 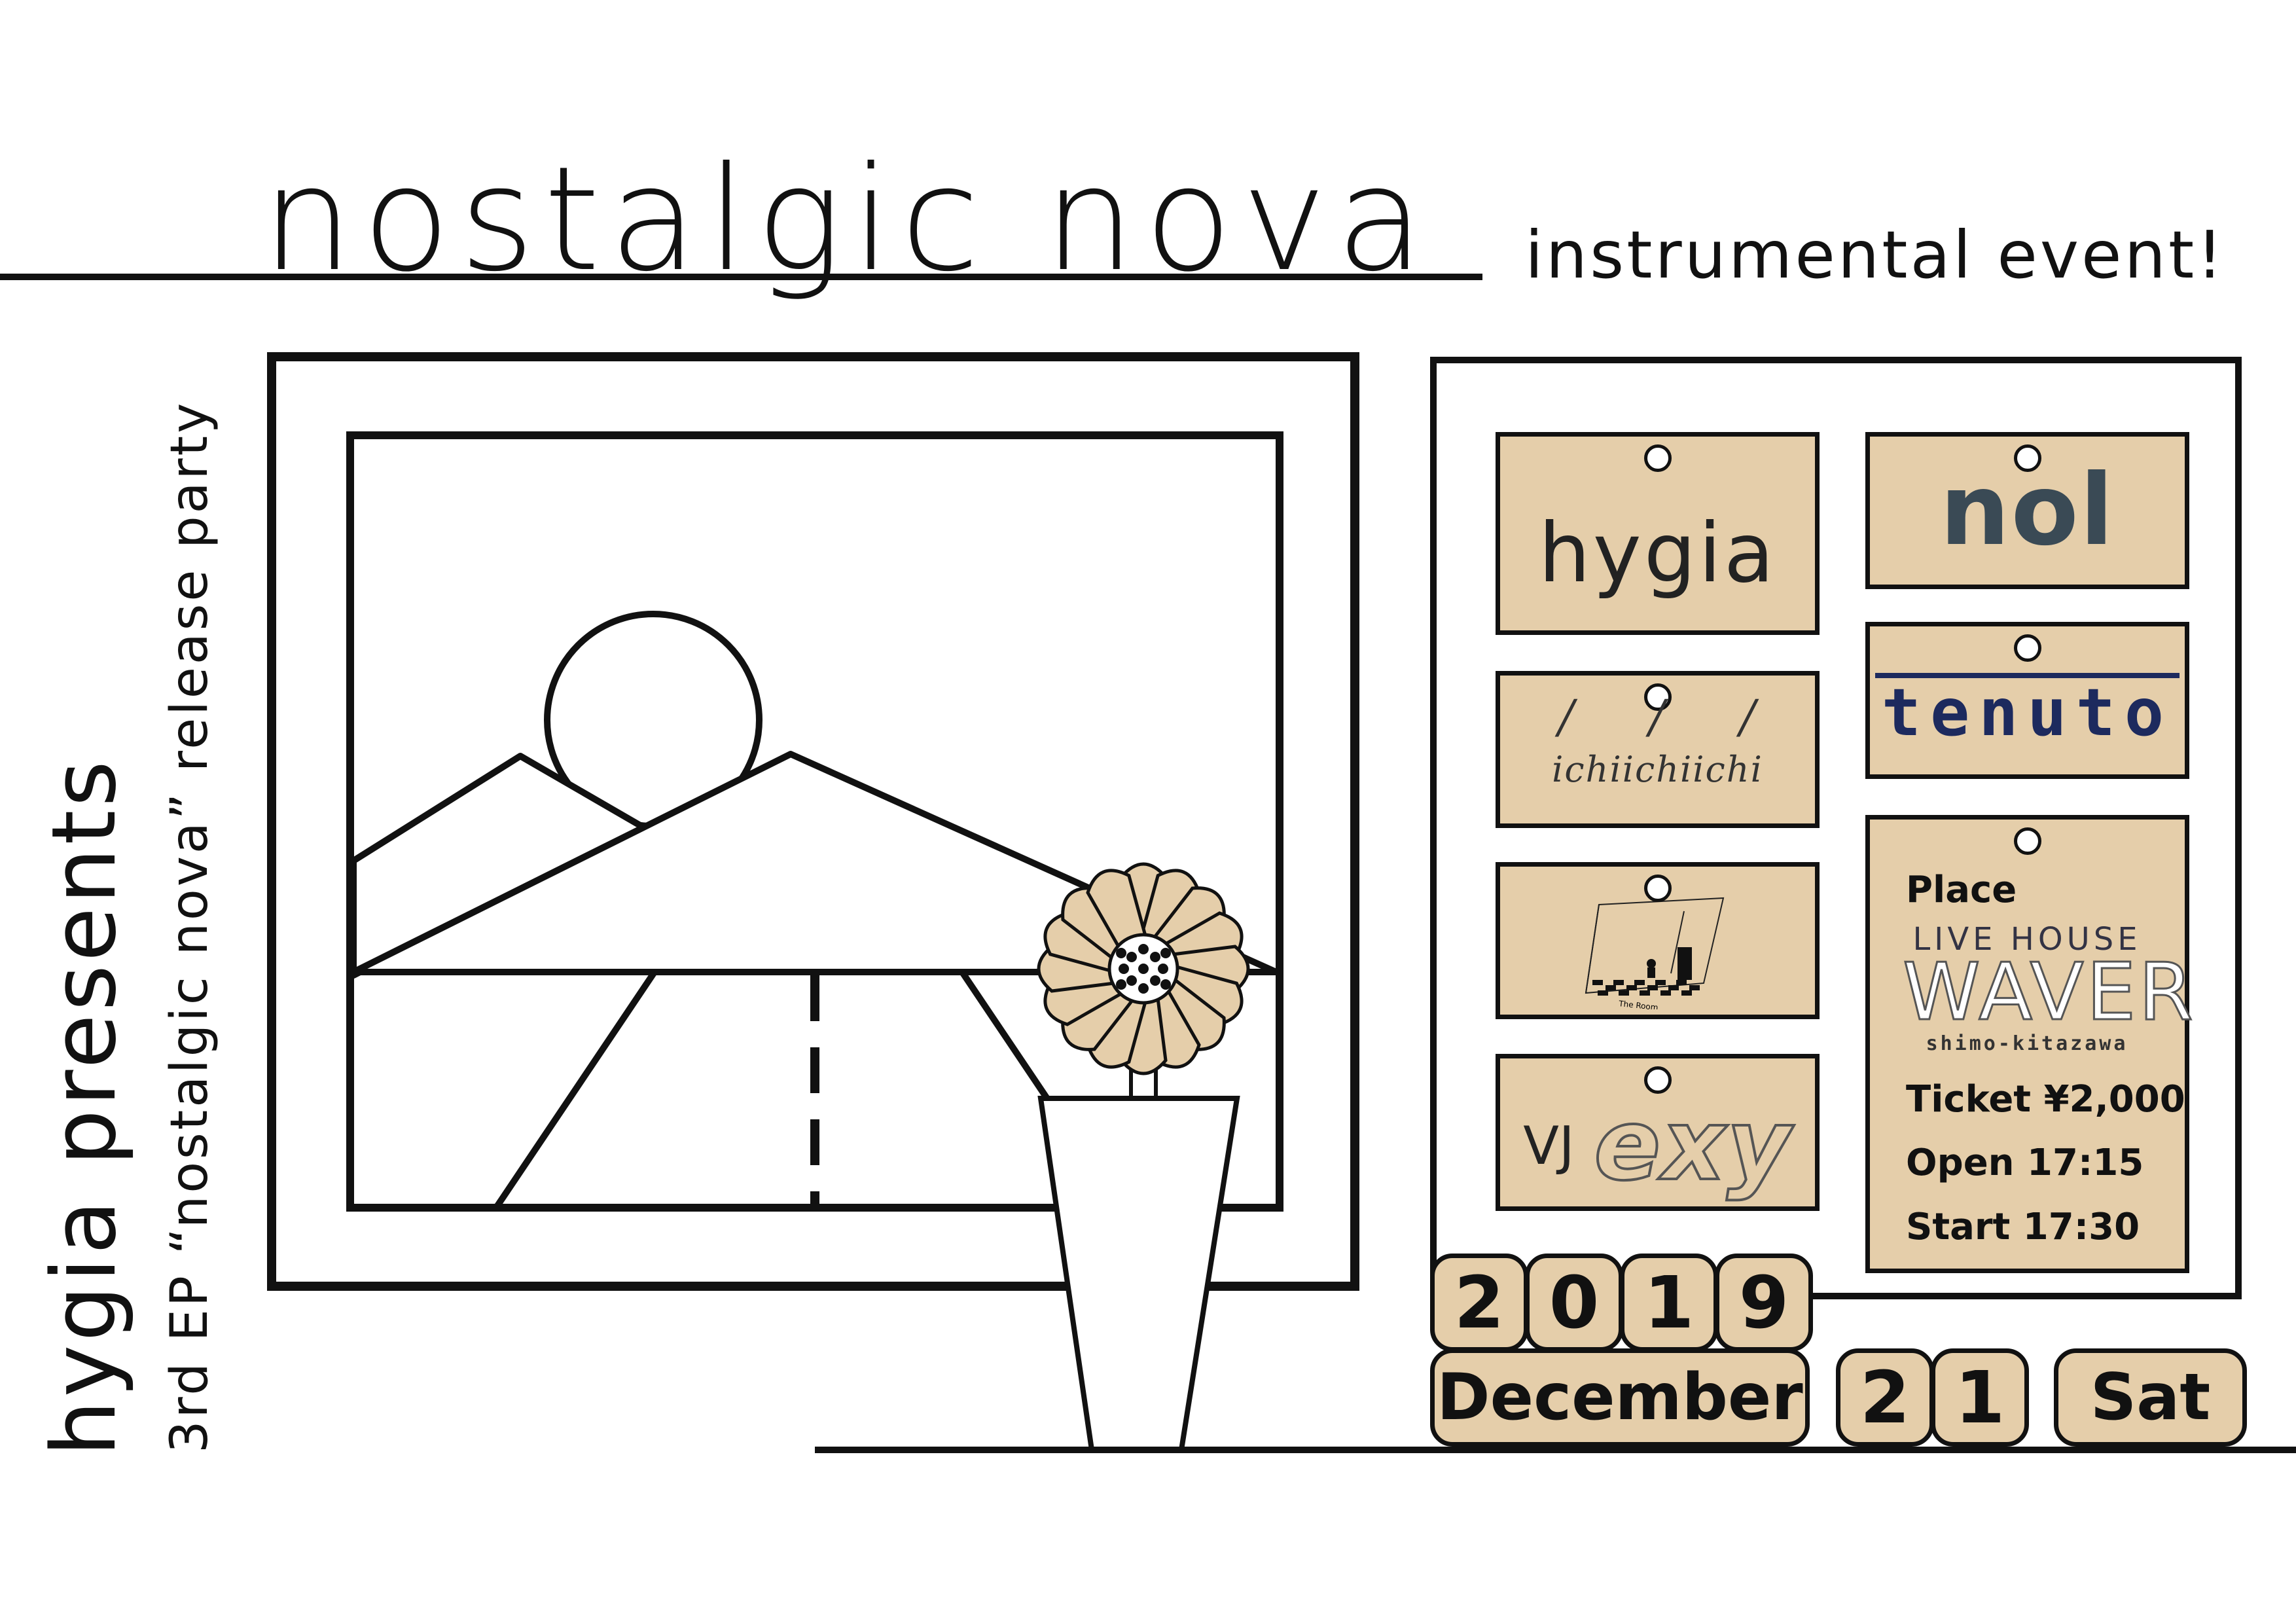 I want to click on nol-logo: nol, so click(x=2027, y=511).